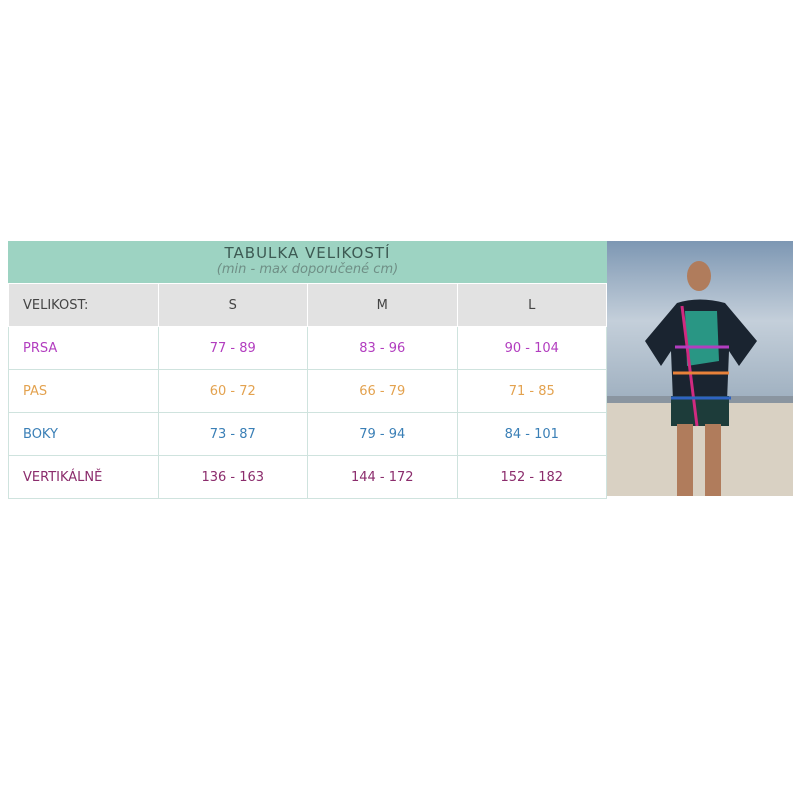 The height and width of the screenshot is (800, 800). Describe the element at coordinates (307, 269) in the screenshot. I see `size-chart-subtitle: (min - max doporučené cm)` at that location.